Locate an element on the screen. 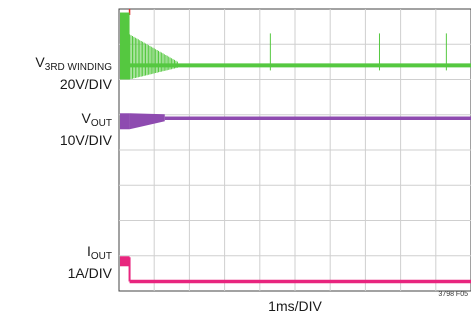 Image resolution: width=471 pixels, height=320 pixels. trace-vout-initial is located at coordinates (125, 121).